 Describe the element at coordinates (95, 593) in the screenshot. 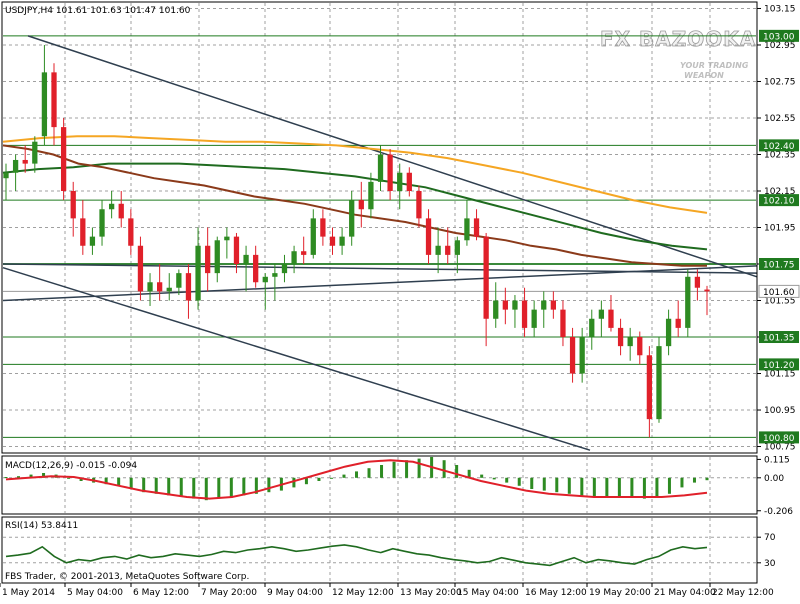

I see `x-tick-label: 5 May 04:00` at that location.